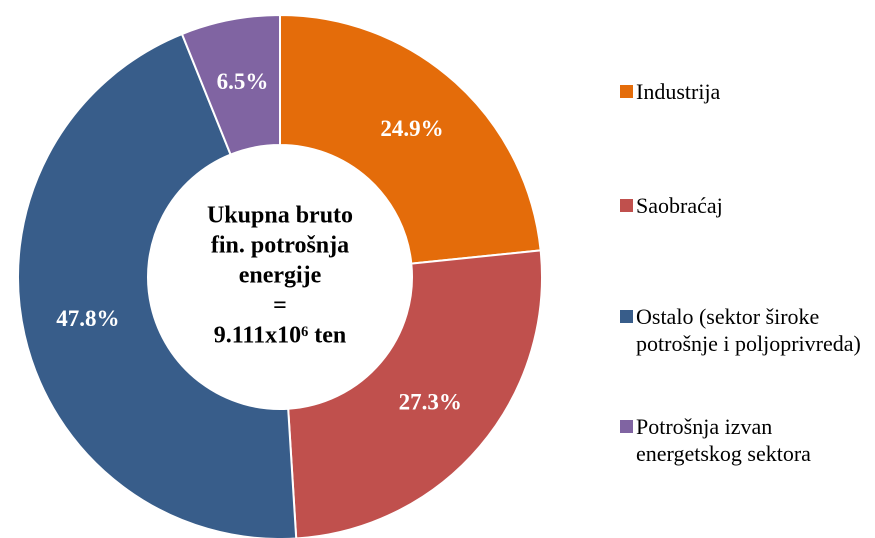 The height and width of the screenshot is (538, 875). What do you see at coordinates (411, 128) in the screenshot?
I see `value-label: 24.9%` at bounding box center [411, 128].